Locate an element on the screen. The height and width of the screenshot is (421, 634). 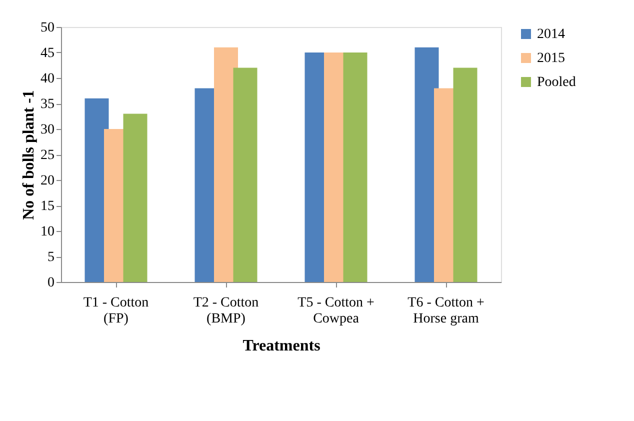
x-tick-label: T6 - Cotton + Horse gram is located at coordinates (446, 311).